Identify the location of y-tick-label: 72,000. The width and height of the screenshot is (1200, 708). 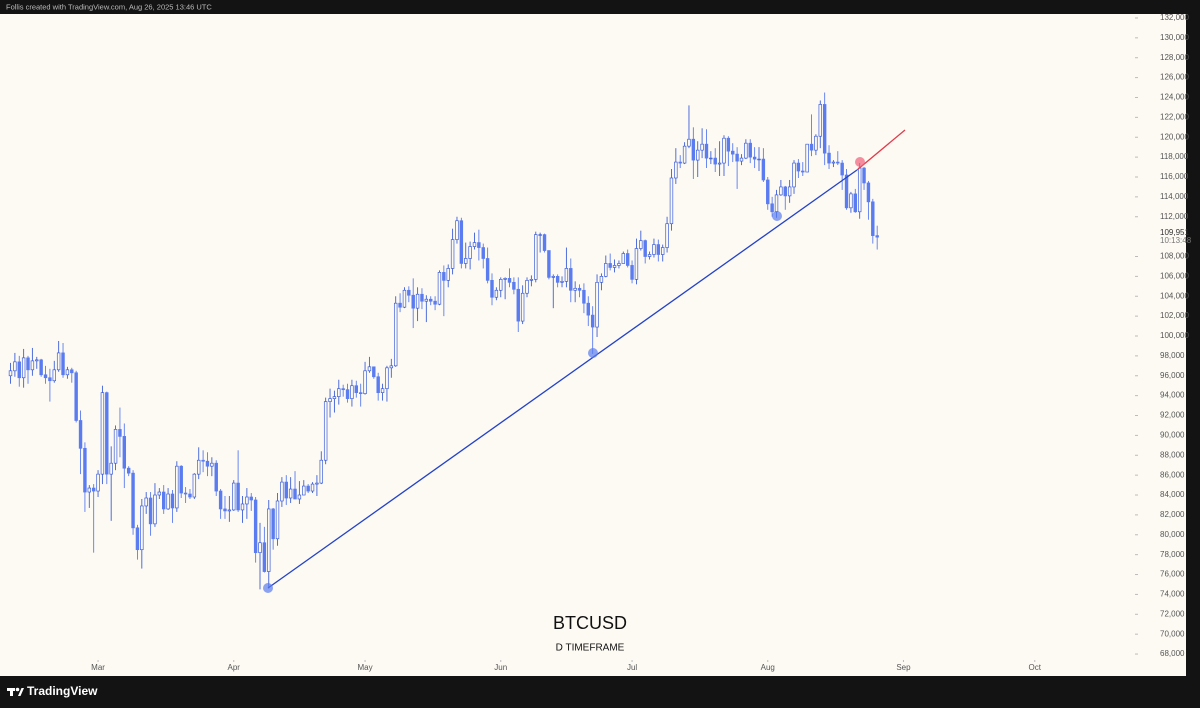
(1172, 613).